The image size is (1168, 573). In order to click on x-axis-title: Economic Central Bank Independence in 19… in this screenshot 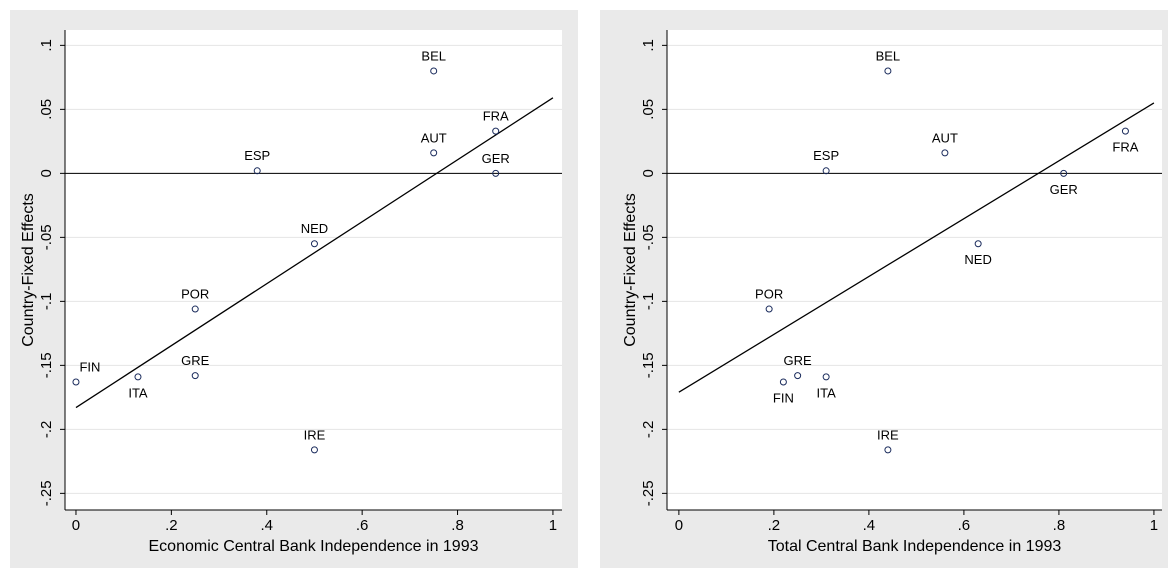, I will do `click(314, 546)`.